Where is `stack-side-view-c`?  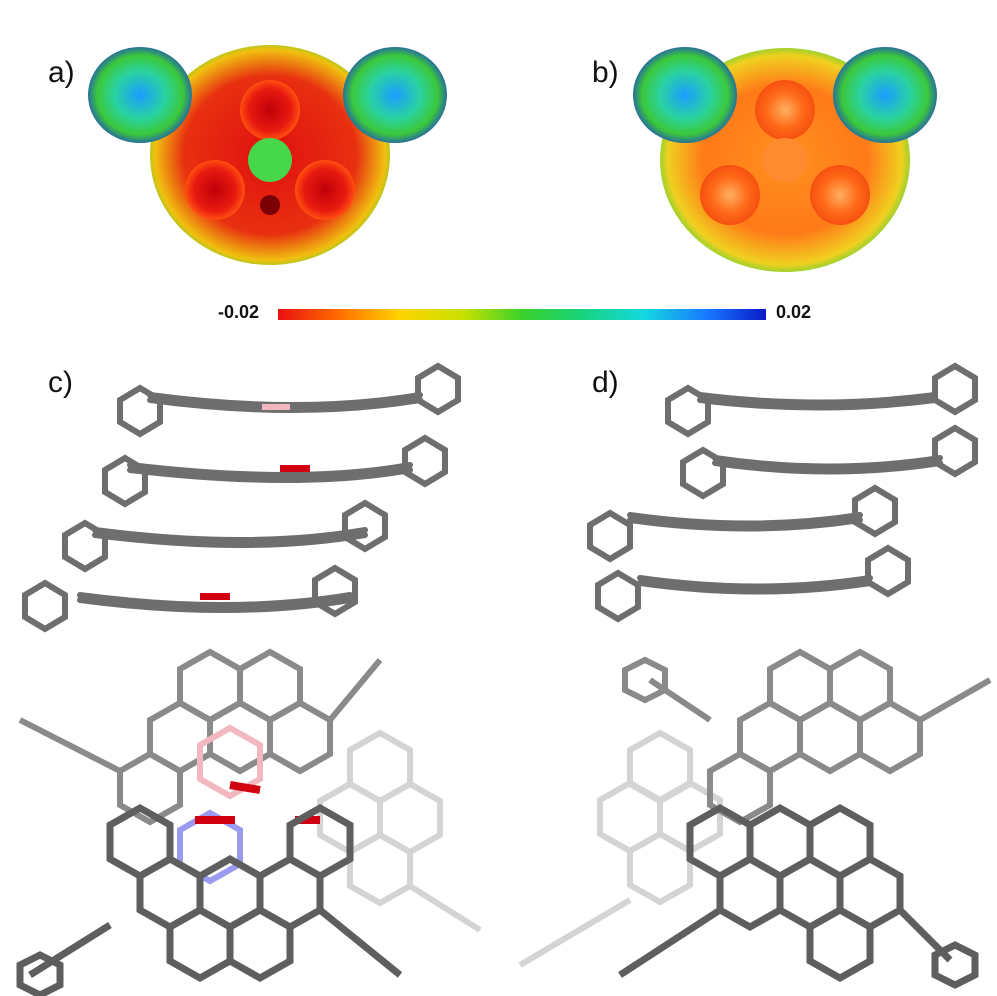
stack-side-view-c is located at coordinates (241, 497).